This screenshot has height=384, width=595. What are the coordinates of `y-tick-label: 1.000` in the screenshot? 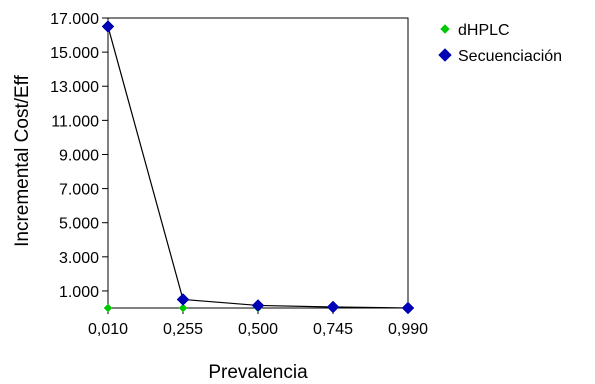 It's located at (79, 292).